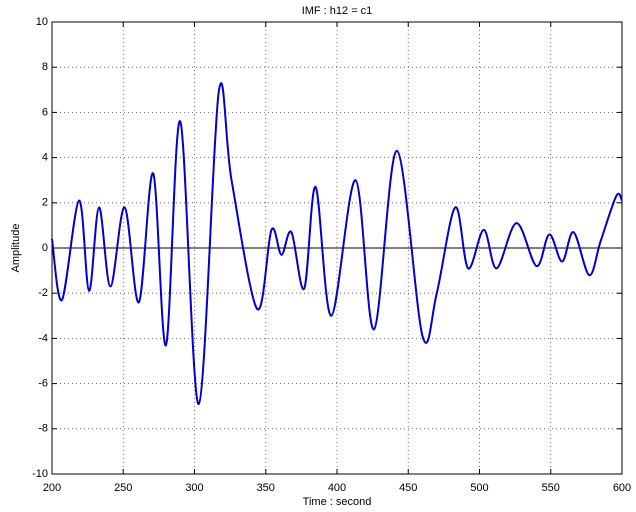 The height and width of the screenshot is (512, 636). Describe the element at coordinates (45, 203) in the screenshot. I see `y-tick-label: 2` at that location.